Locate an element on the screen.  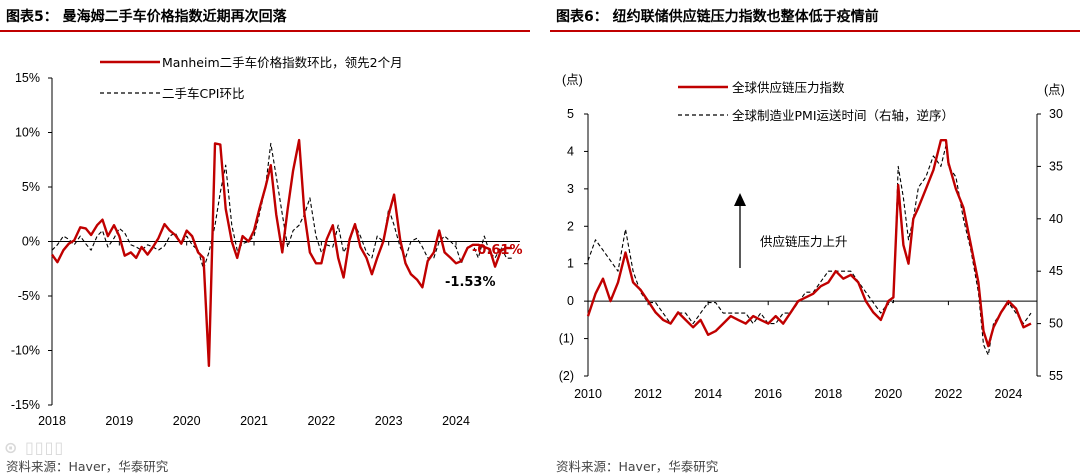
right-y-tick-label: 4 is located at coordinates (570, 151).